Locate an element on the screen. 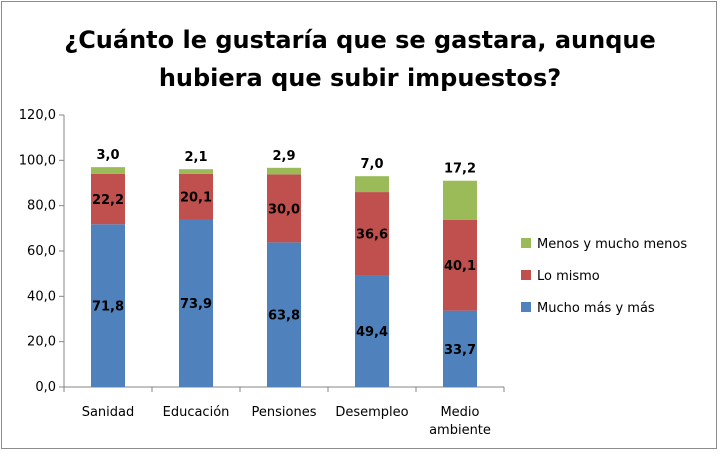 Image resolution: width=720 pixels, height=452 pixels. y-tick-label: 100,0 is located at coordinates (37, 160).